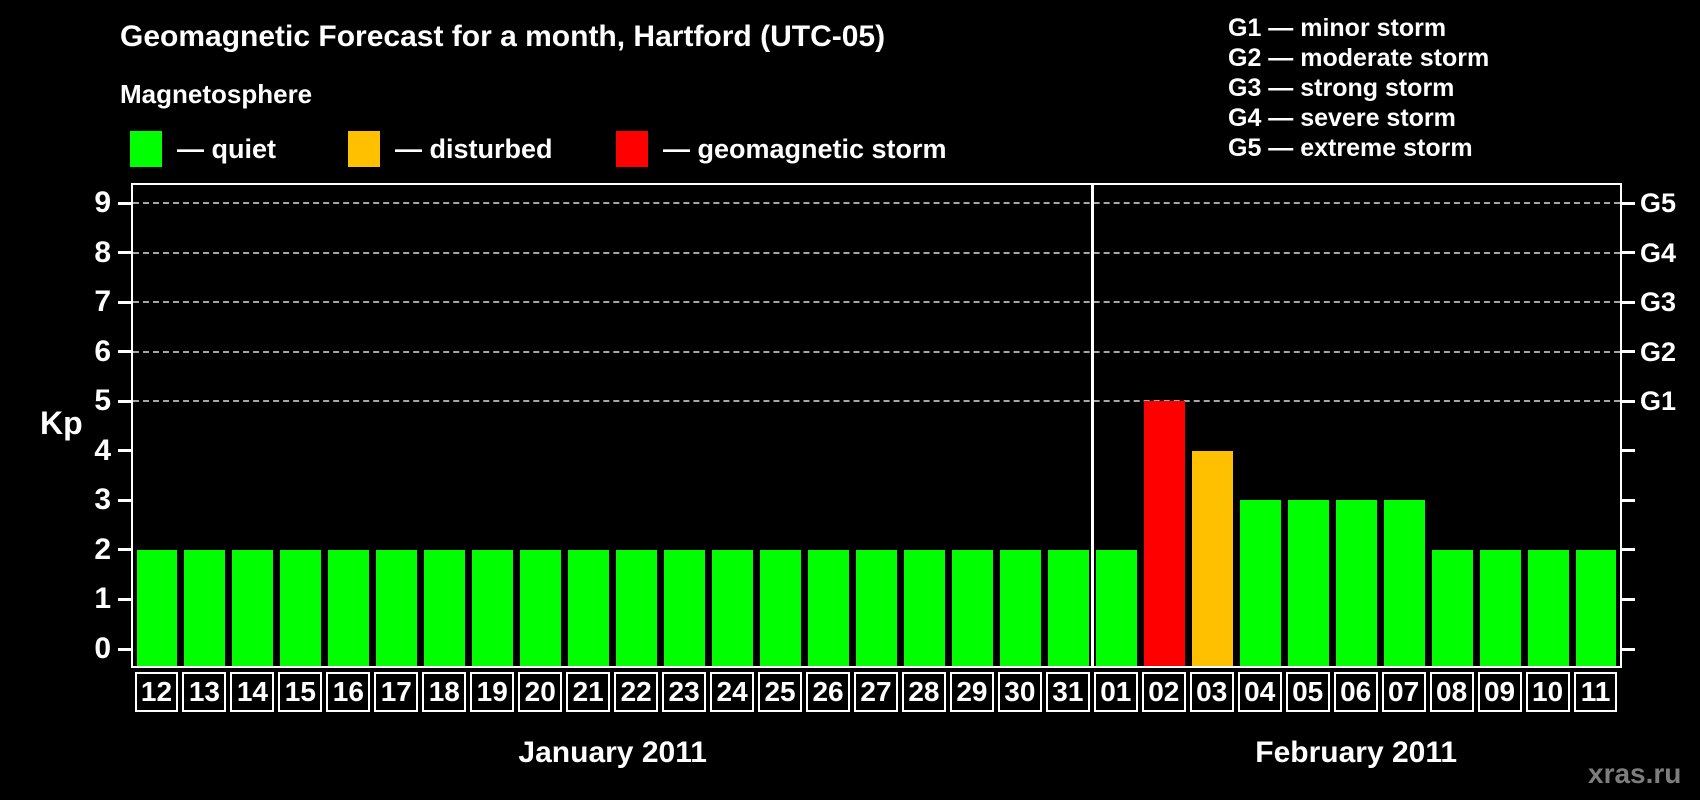  What do you see at coordinates (146, 149) in the screenshot?
I see `quiet-color-swatch` at bounding box center [146, 149].